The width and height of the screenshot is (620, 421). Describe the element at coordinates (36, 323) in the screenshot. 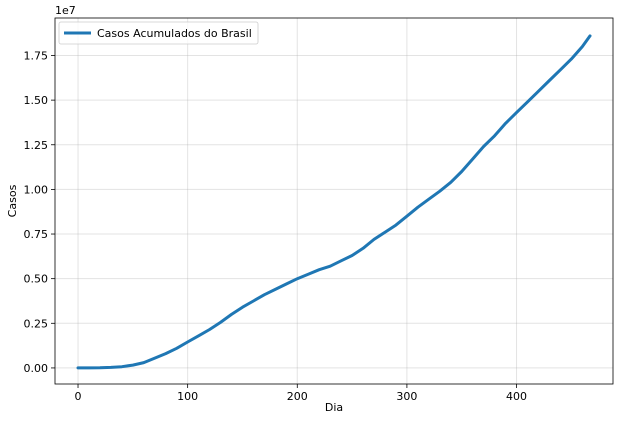

I see `y-tick-label: 0.25` at that location.